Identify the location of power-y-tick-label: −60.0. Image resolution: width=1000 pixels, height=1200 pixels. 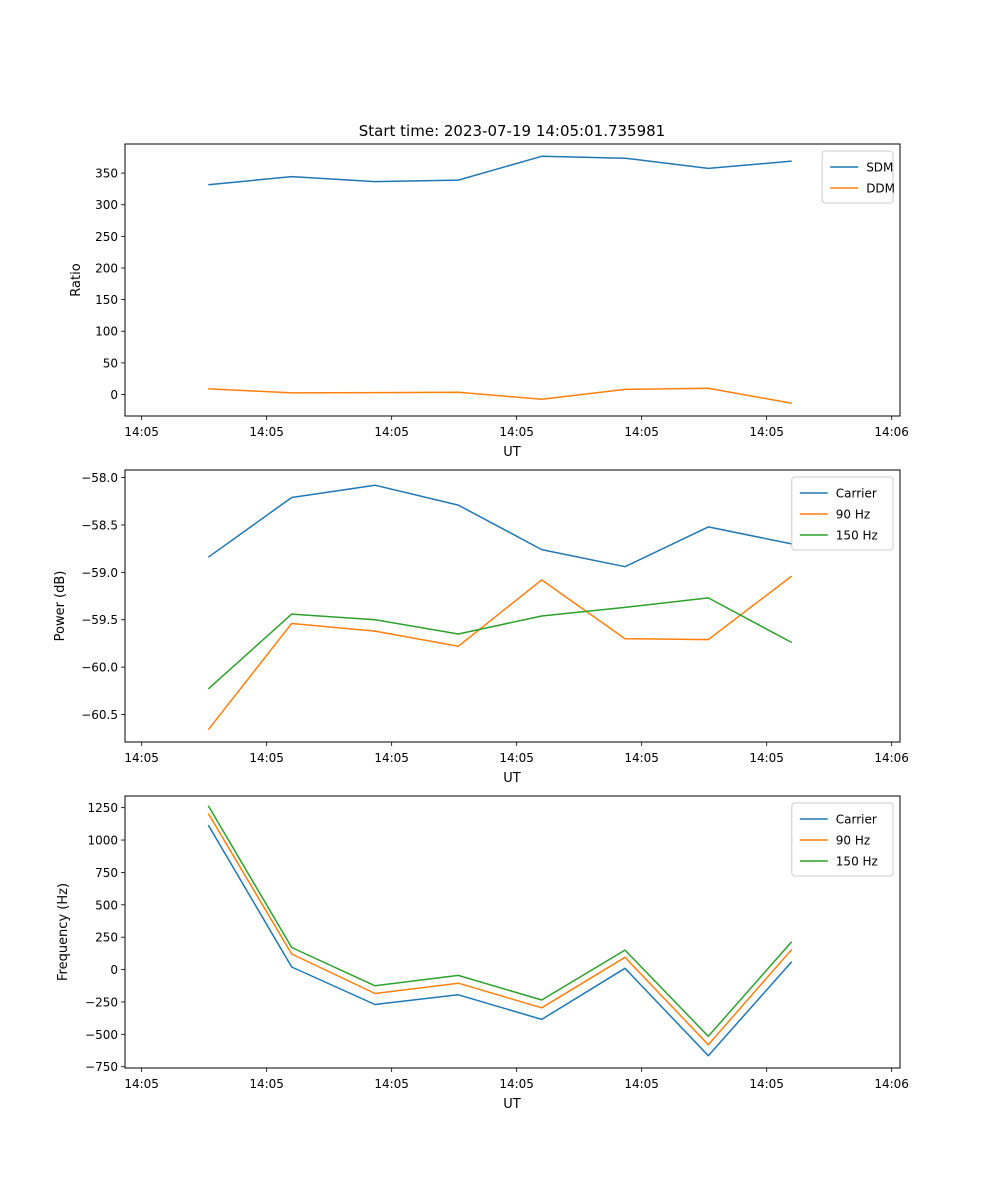
(99, 668).